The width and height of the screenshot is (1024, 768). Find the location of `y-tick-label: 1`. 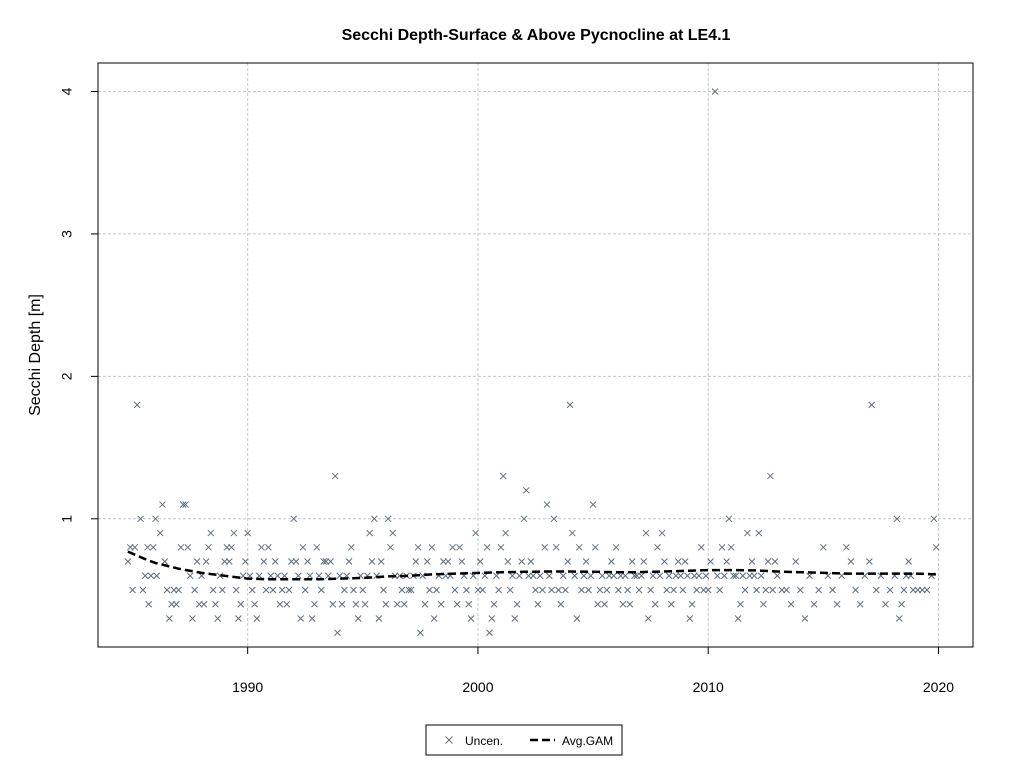

y-tick-label: 1 is located at coordinates (67, 519).